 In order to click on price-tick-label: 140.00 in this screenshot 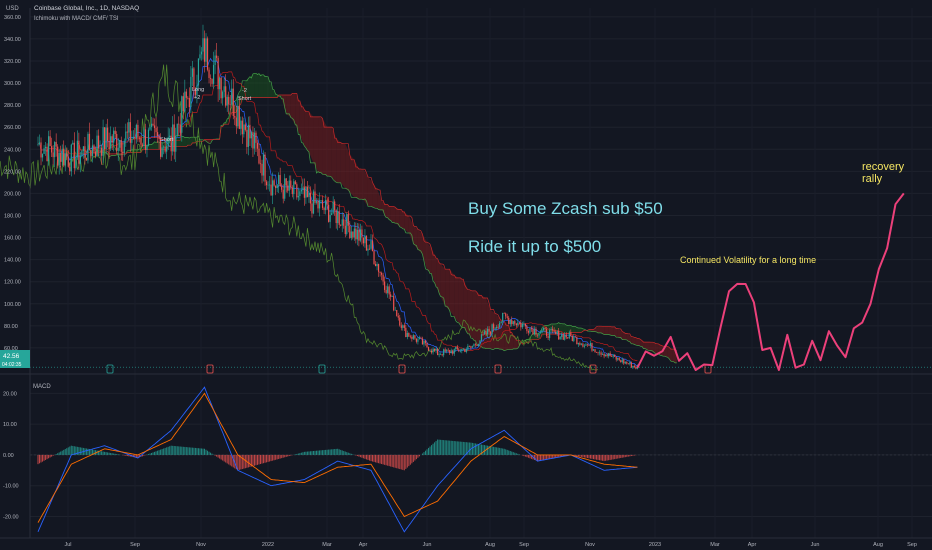, I will do `click(12, 261)`.